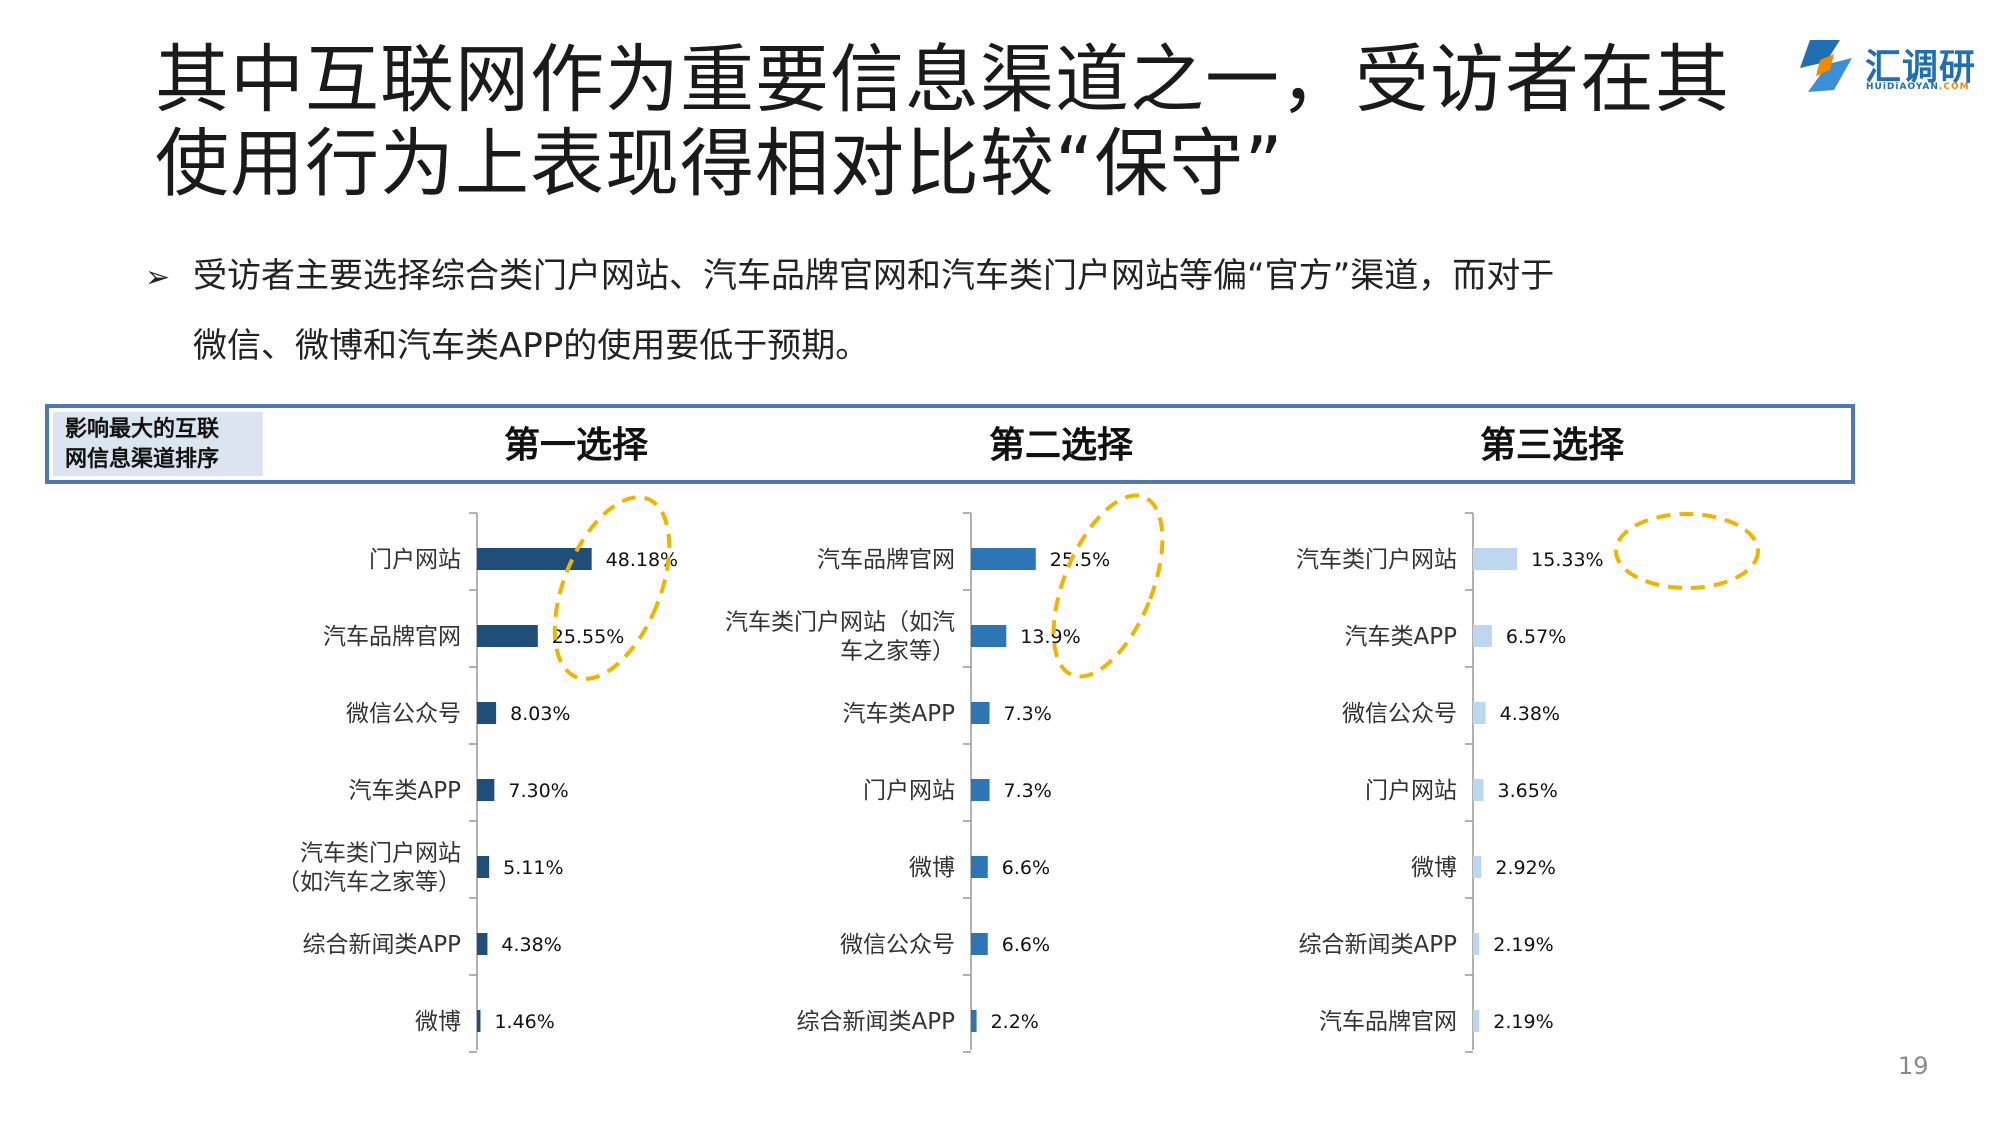 The height and width of the screenshot is (1125, 2000). Describe the element at coordinates (1525, 868) in the screenshot. I see `data-label: 2.92%` at that location.